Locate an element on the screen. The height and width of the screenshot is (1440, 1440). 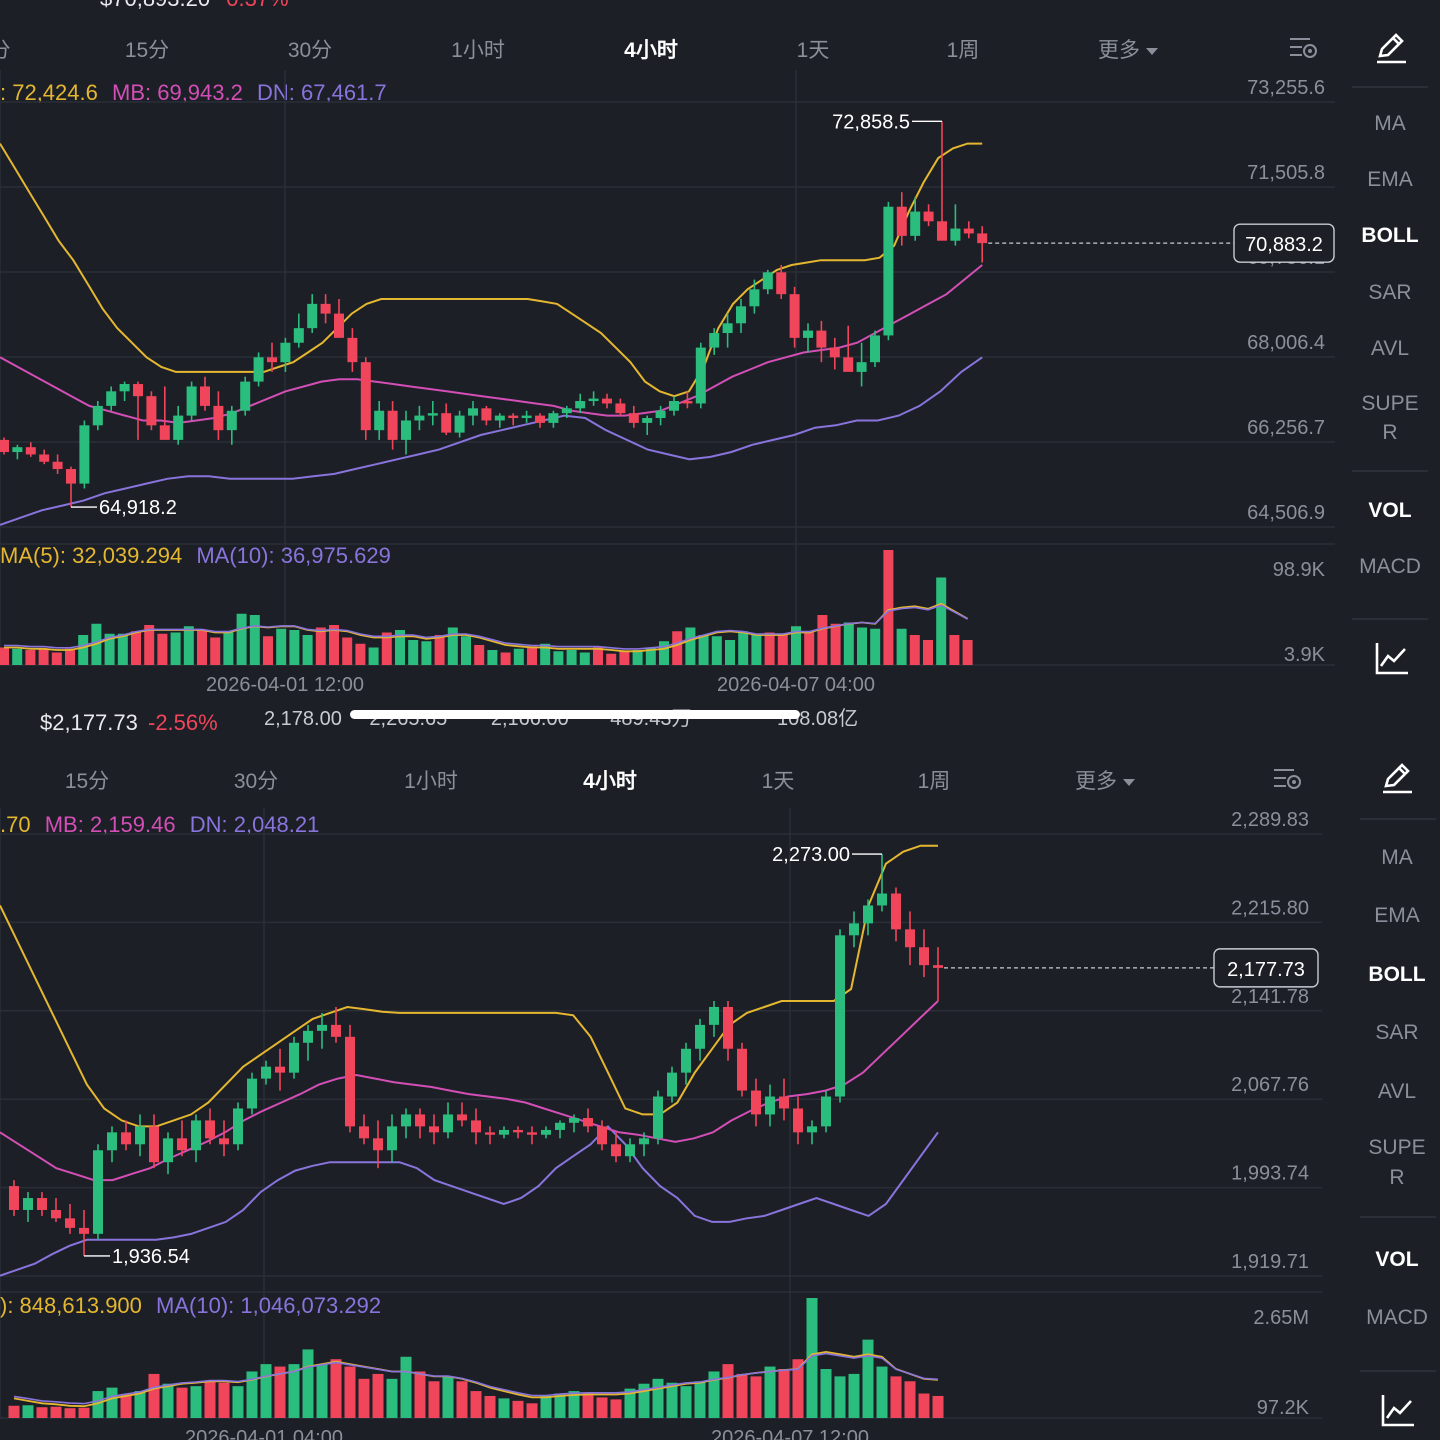
boll-lower-line is located at coordinates (491, 441).